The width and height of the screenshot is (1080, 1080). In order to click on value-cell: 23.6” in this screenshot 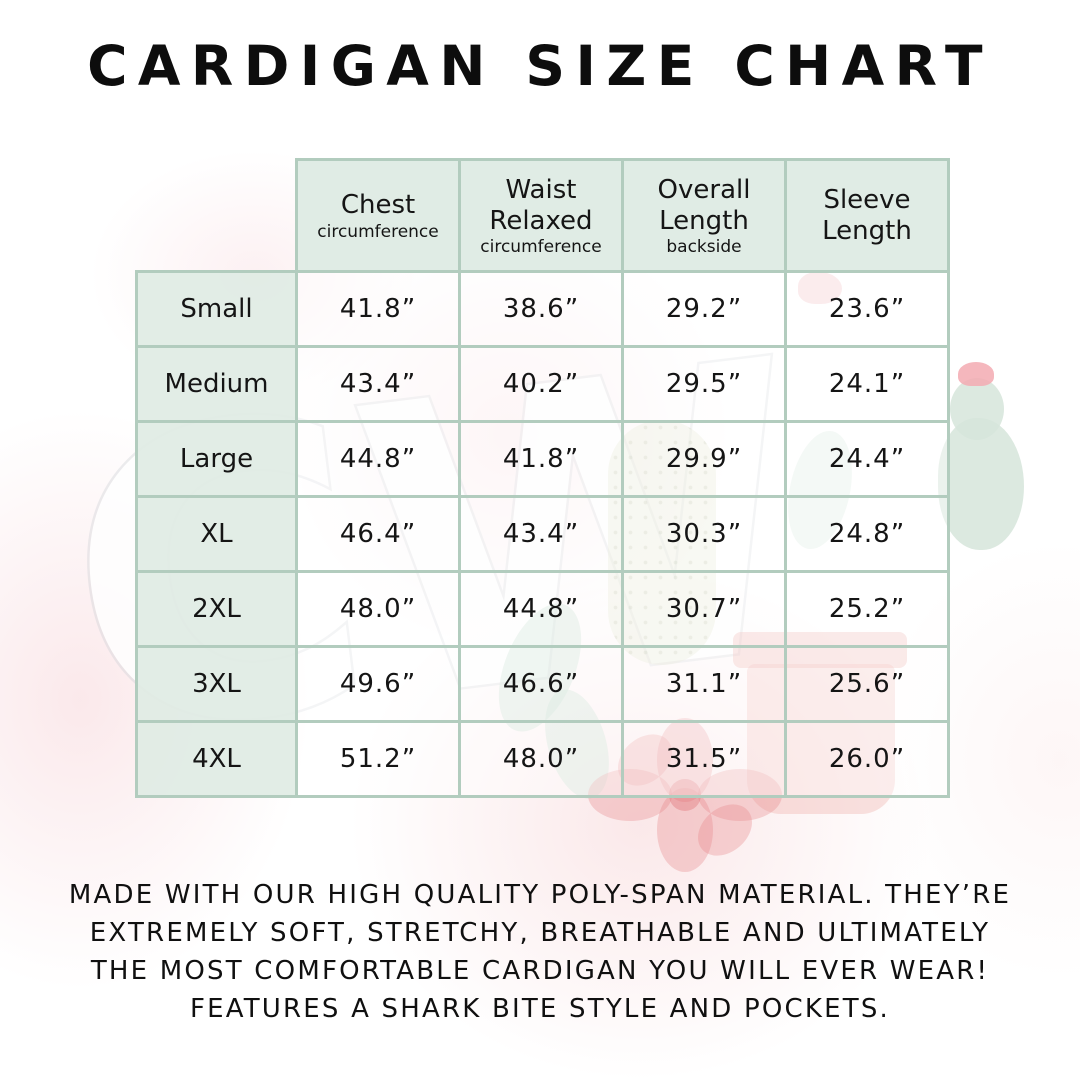, I will do `click(867, 309)`.